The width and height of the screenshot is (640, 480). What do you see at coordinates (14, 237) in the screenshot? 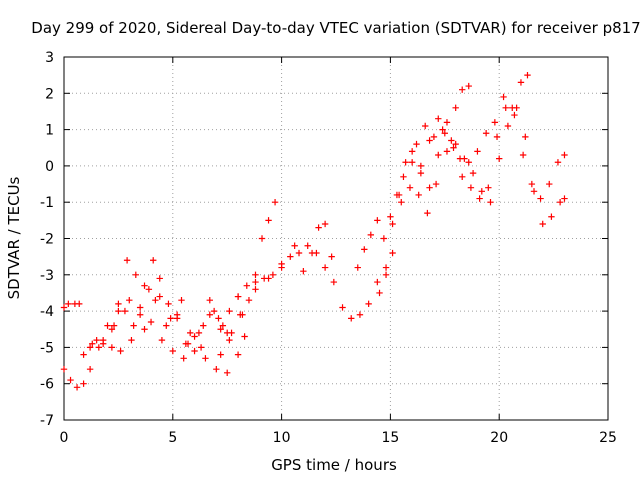
I see `y-axis-label: SDTVAR / TECUs` at bounding box center [14, 237].